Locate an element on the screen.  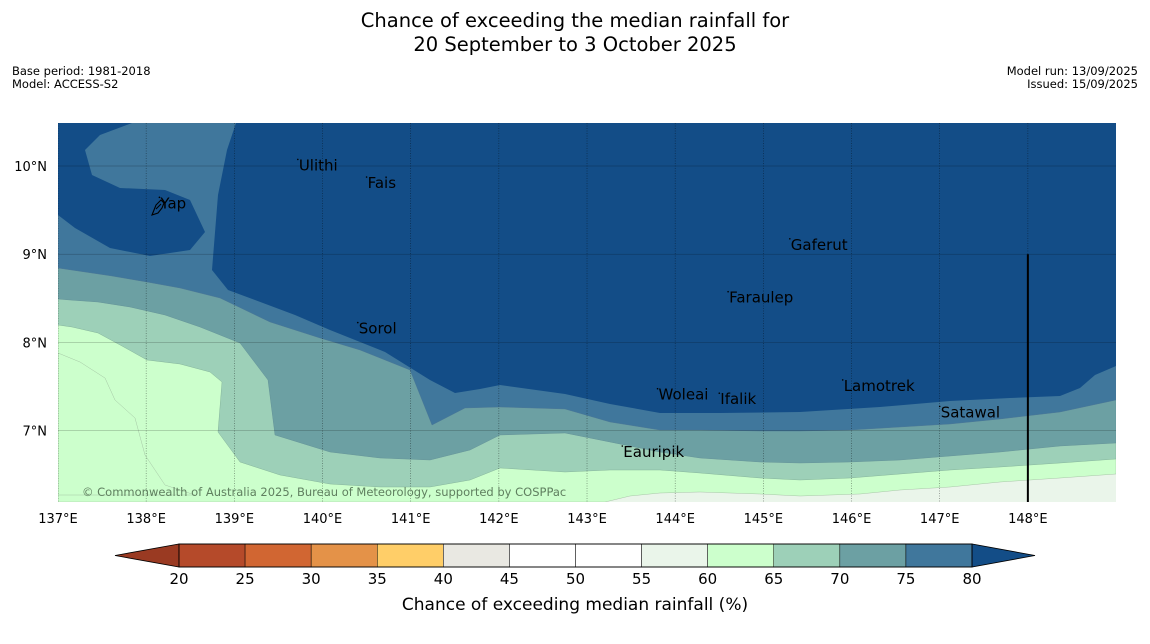
place-label-satawal: Satawal is located at coordinates (970, 412).